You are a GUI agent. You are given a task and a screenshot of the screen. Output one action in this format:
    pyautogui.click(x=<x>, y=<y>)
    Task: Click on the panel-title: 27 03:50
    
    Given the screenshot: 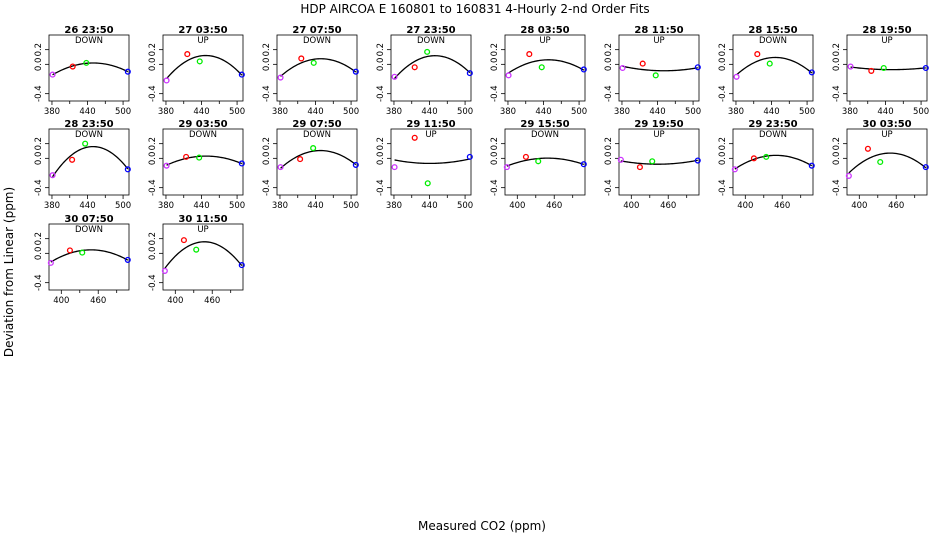 What is the action you would take?
    pyautogui.click(x=202, y=30)
    